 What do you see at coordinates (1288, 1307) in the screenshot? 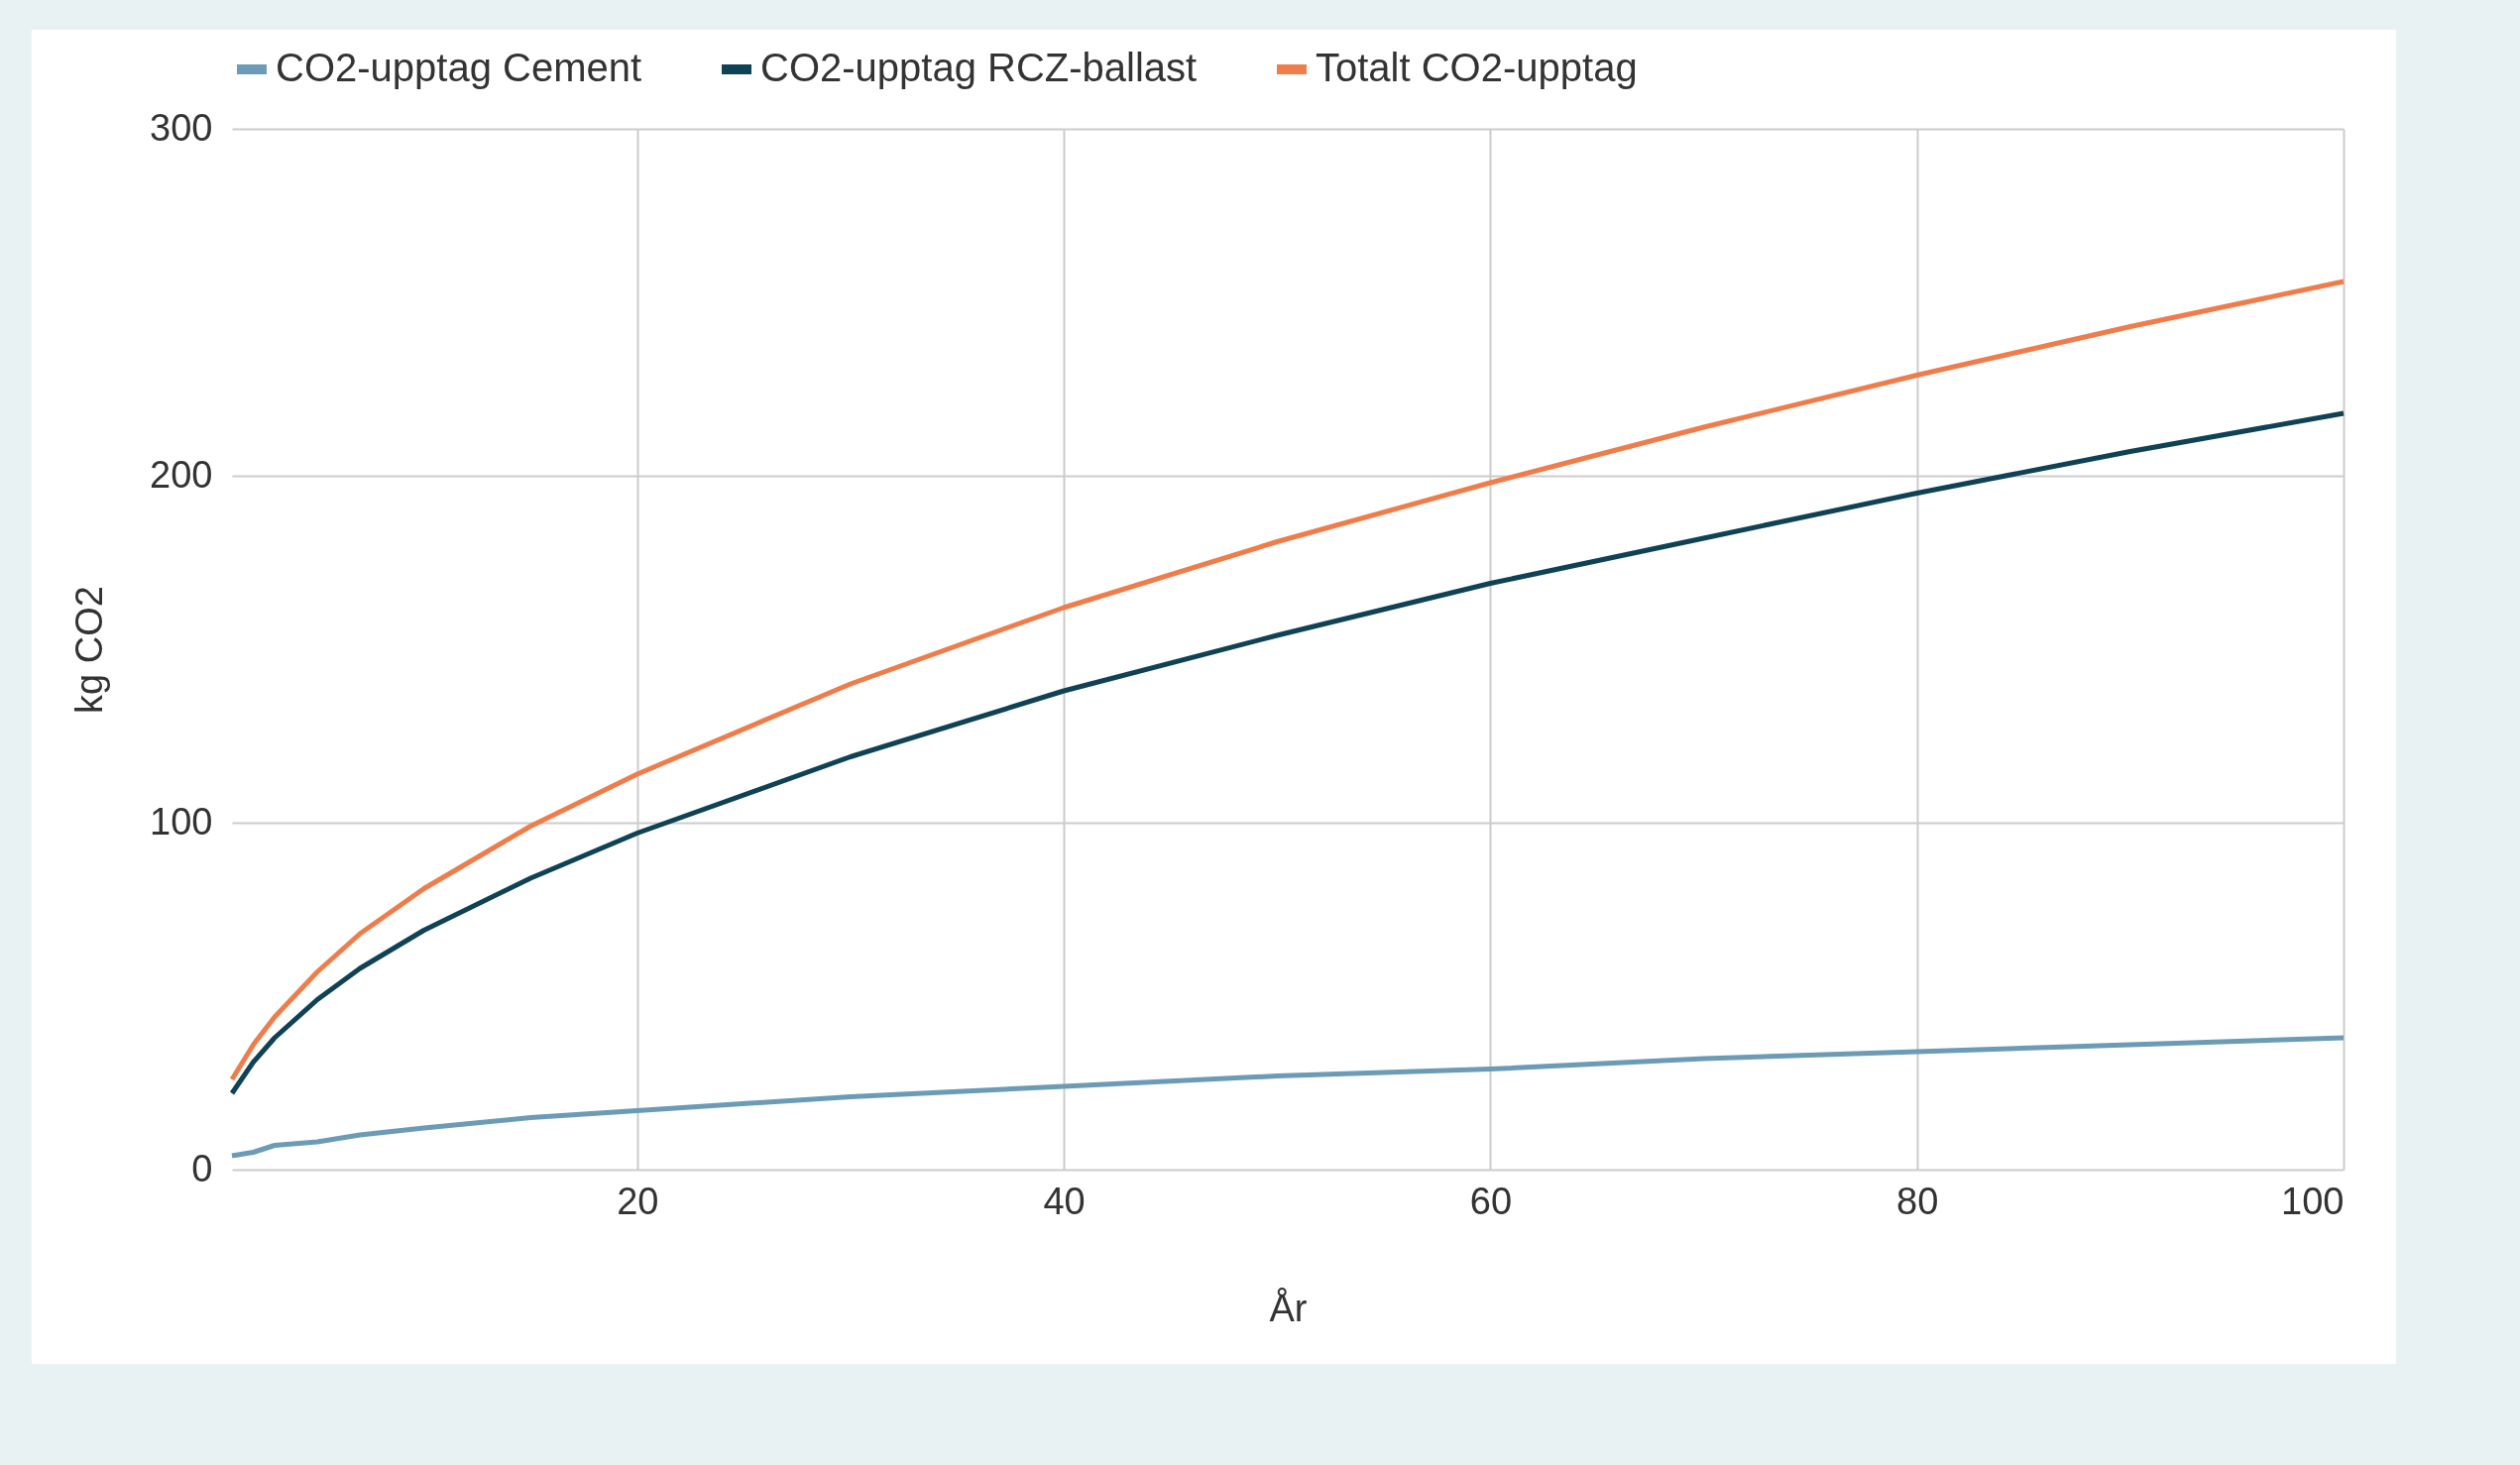
I see `x-axis-title: År` at bounding box center [1288, 1307].